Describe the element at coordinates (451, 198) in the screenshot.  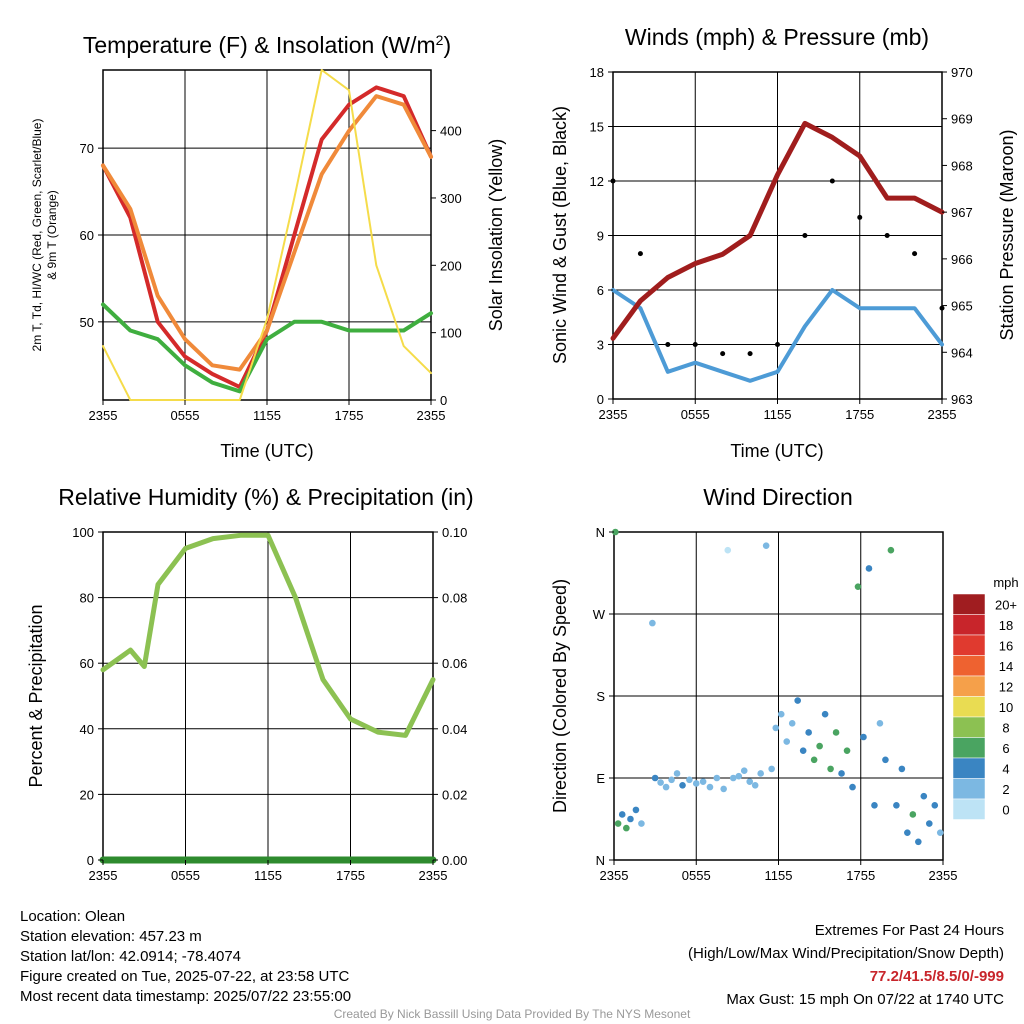
I see `insolation-y-tick-label: 300` at that location.